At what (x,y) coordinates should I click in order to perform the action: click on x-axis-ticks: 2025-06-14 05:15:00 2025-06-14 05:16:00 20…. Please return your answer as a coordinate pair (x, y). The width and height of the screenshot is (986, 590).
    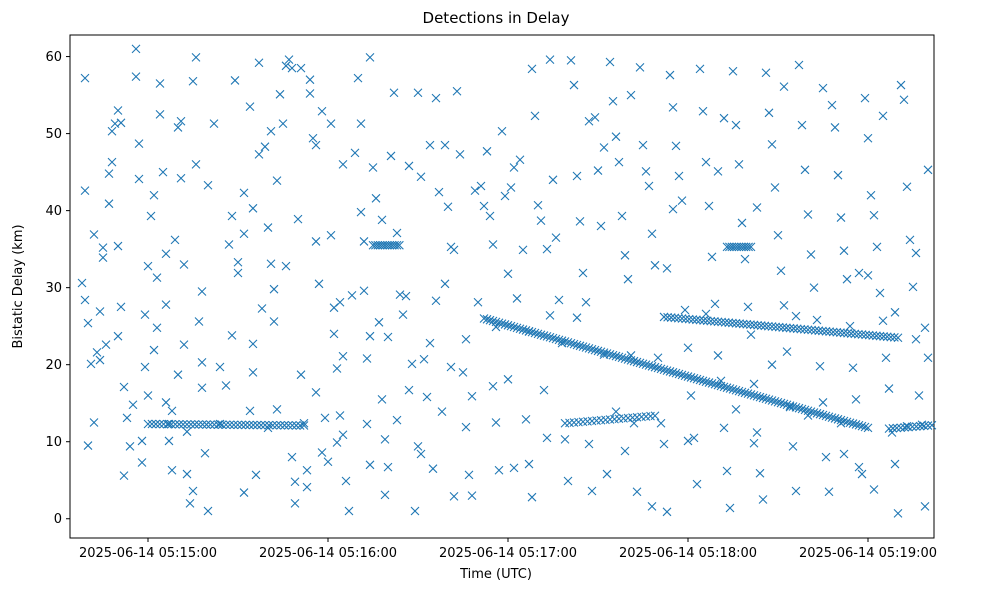
    Looking at the image, I should click on (508, 549).